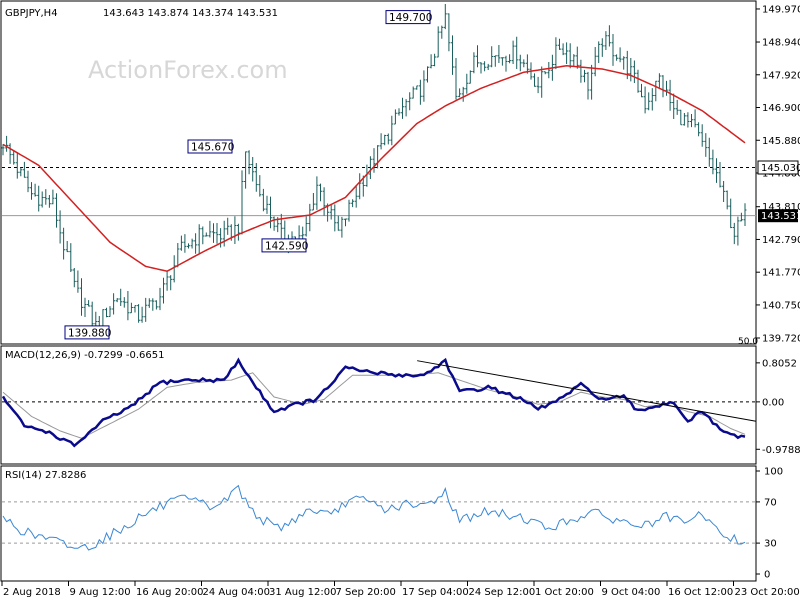 The image size is (800, 600). I want to click on rsi-axis: 100 70 30 0, so click(769, 524).